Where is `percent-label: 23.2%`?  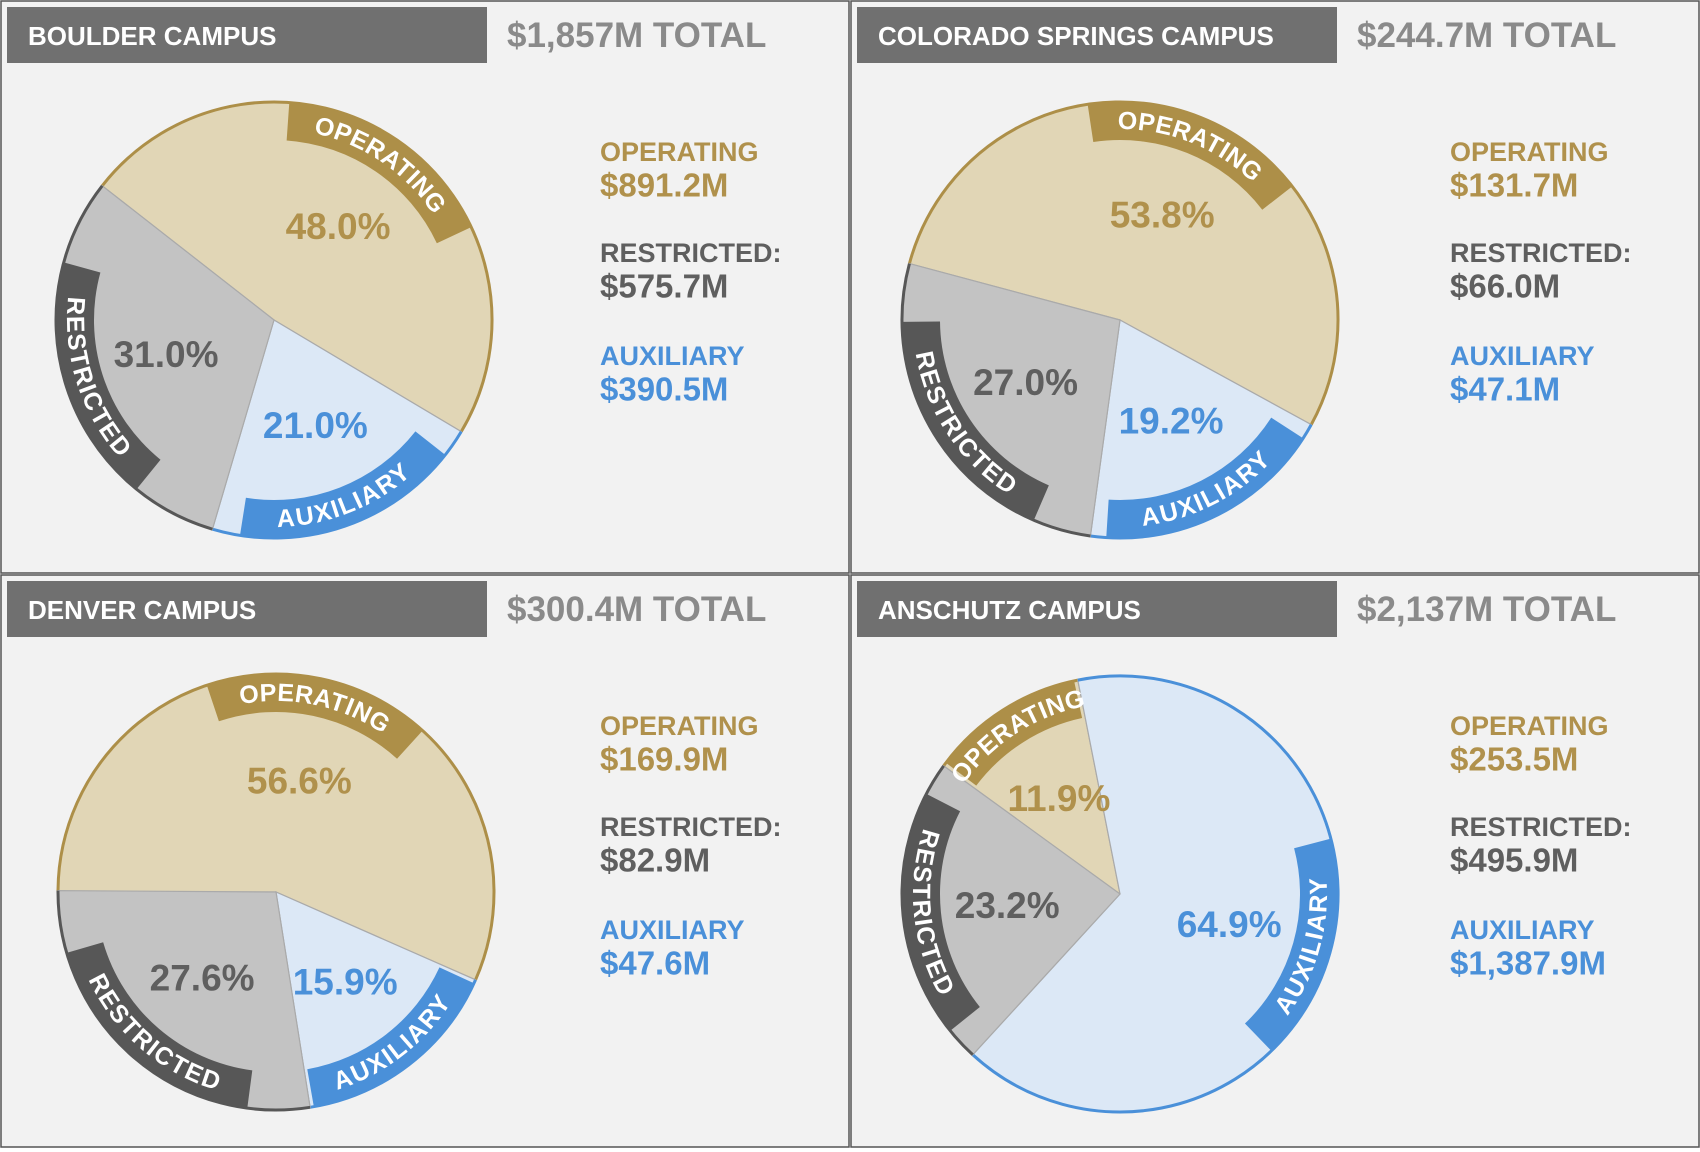 percent-label: 23.2% is located at coordinates (1007, 905).